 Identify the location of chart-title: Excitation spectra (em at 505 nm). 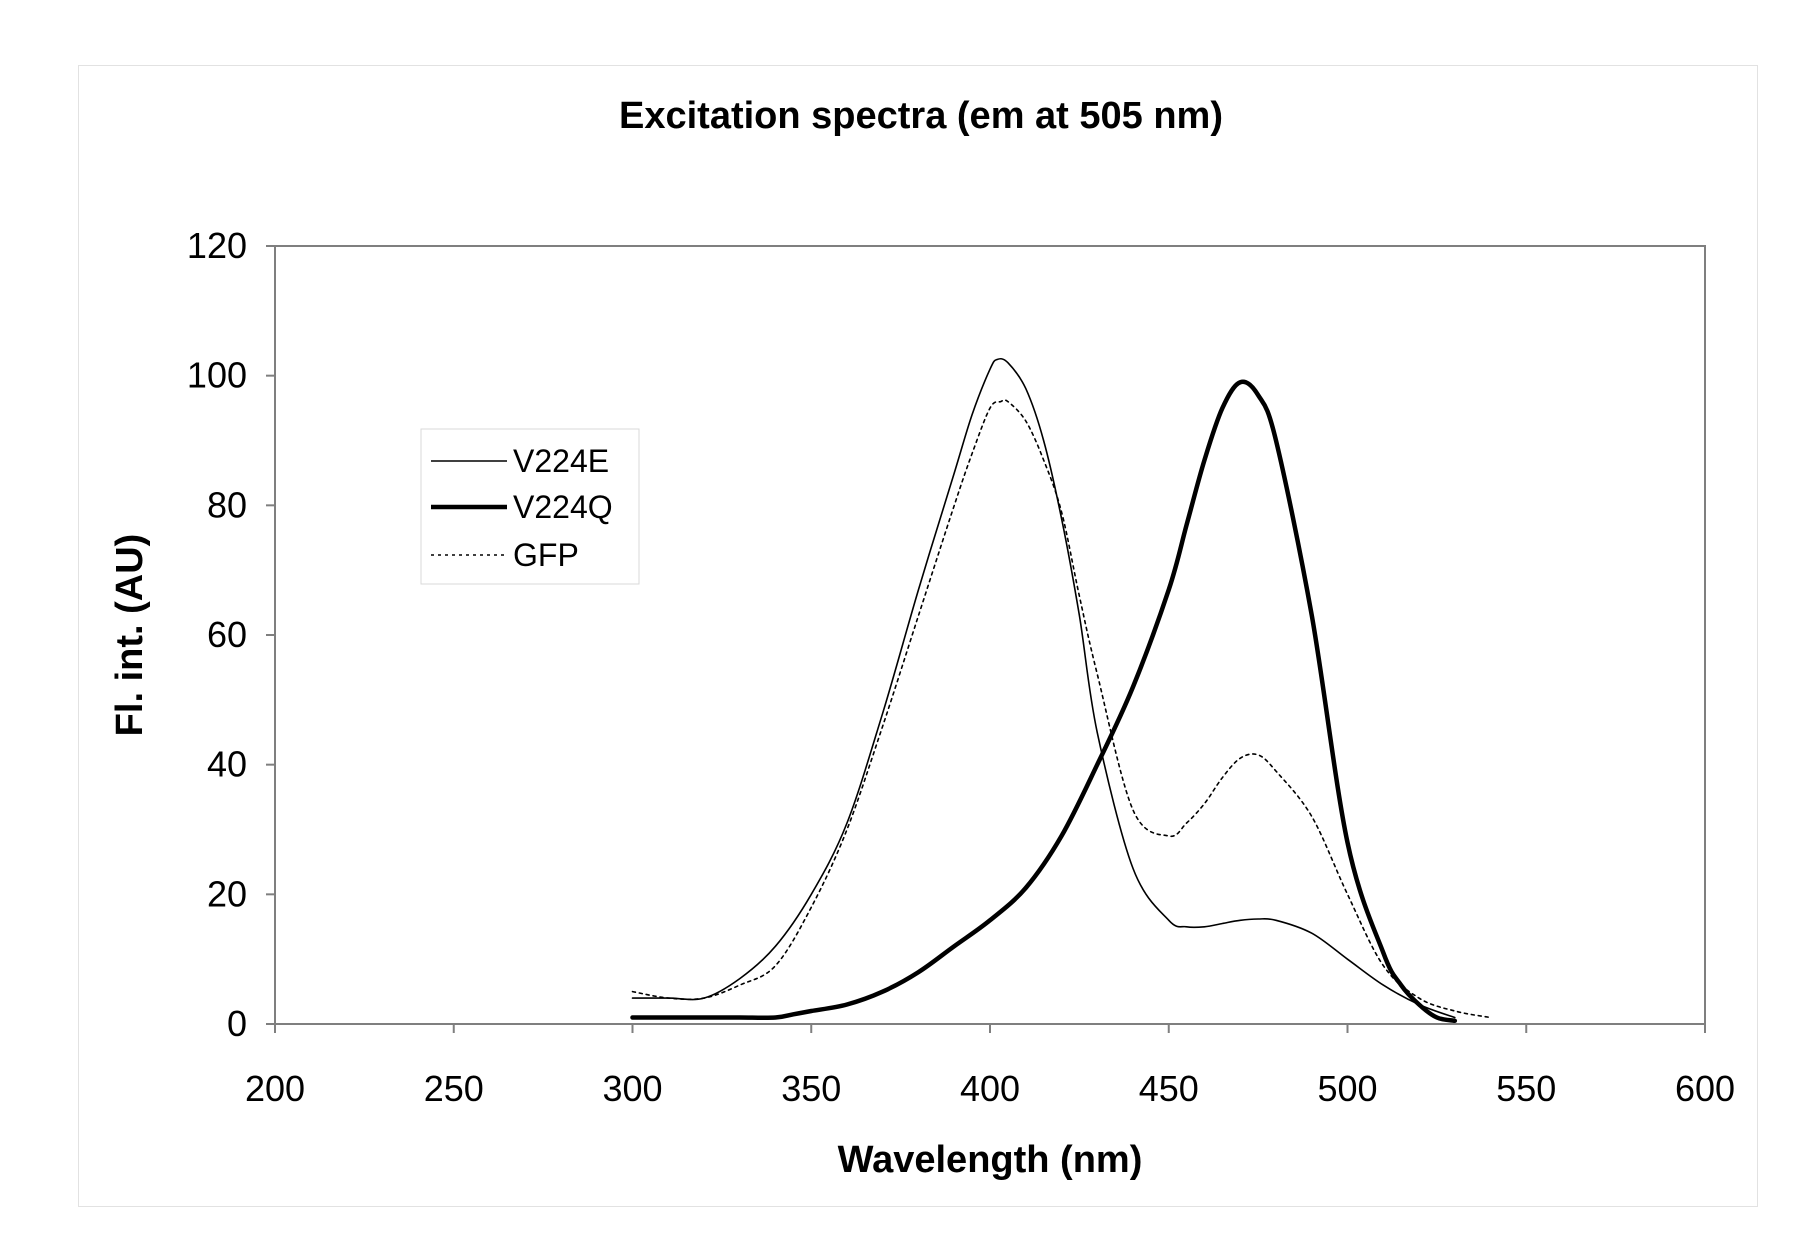
(921, 116).